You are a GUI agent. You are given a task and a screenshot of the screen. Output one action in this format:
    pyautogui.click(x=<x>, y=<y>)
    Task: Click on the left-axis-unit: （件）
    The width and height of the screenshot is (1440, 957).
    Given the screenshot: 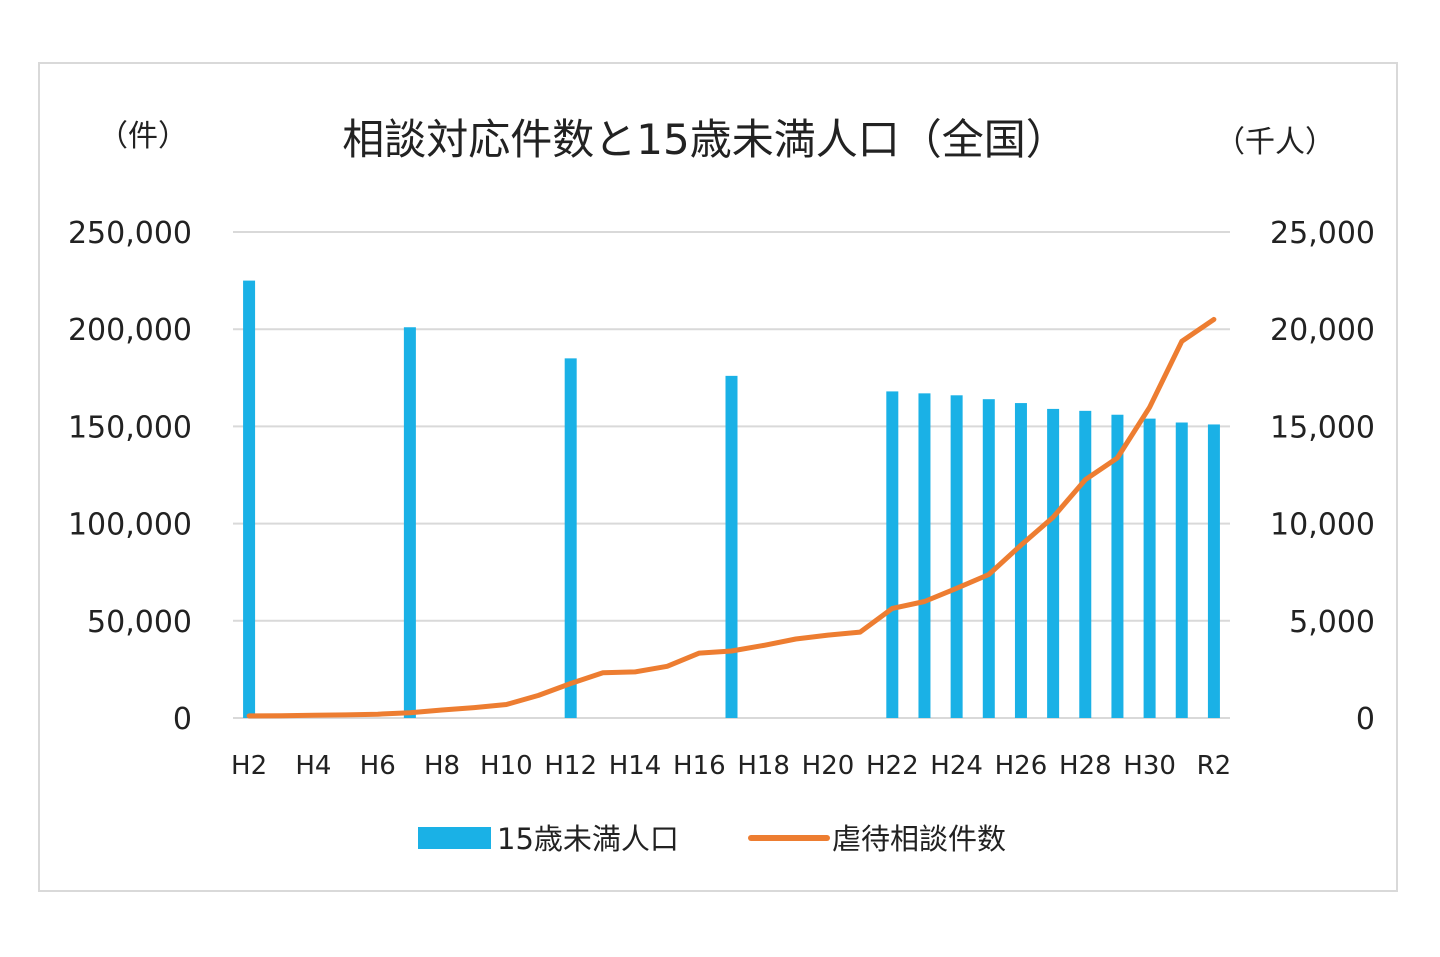 What is the action you would take?
    pyautogui.click(x=143, y=136)
    